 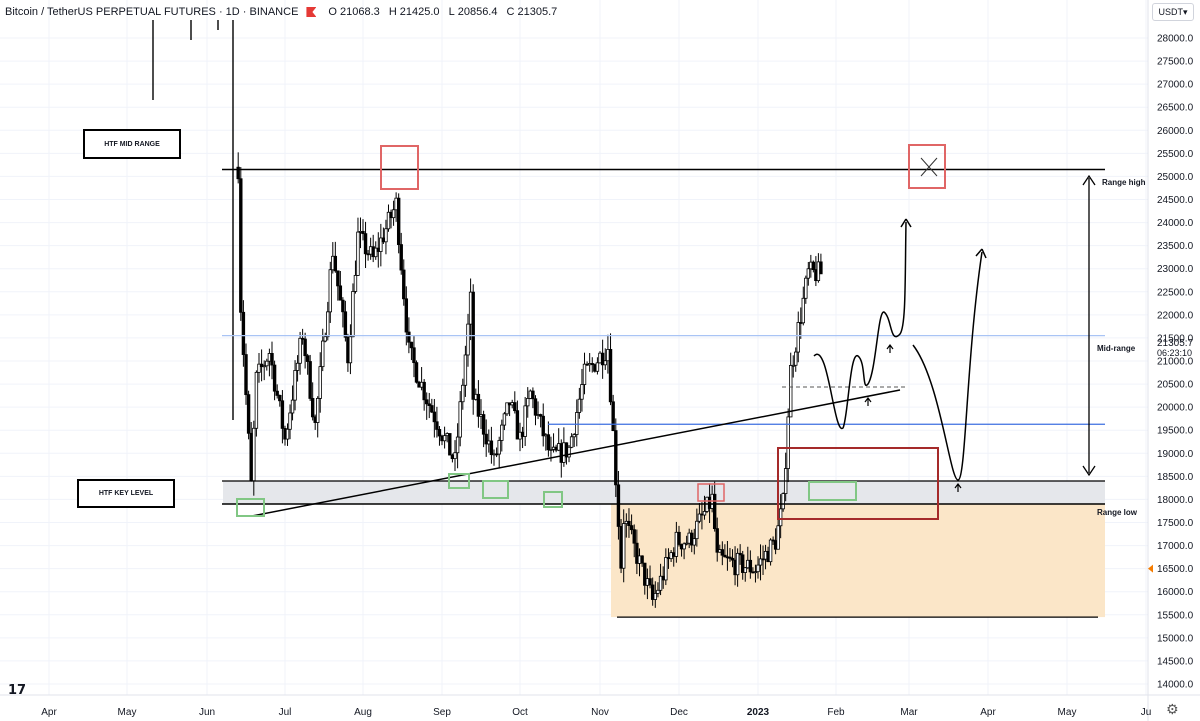 I want to click on time-tick-label: Oct, so click(x=520, y=712).